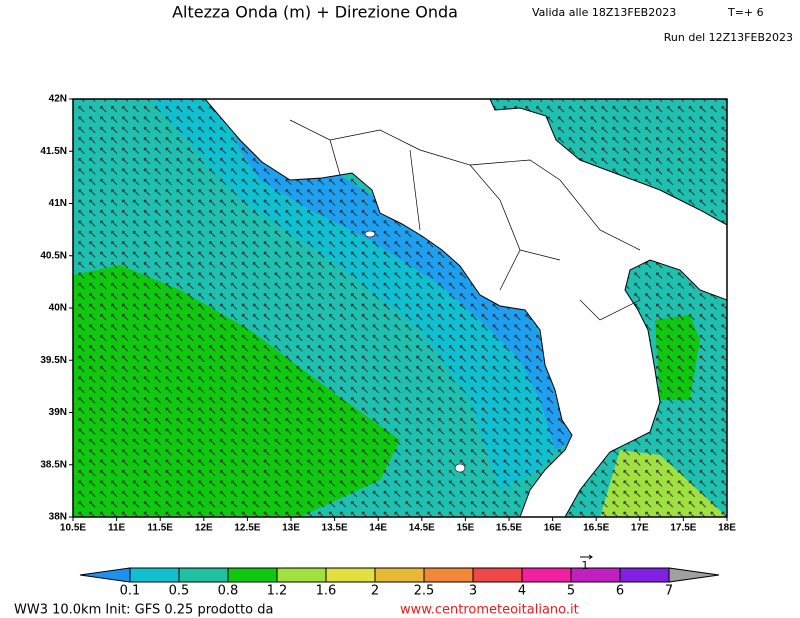 This screenshot has width=800, height=618. Describe the element at coordinates (105, 575) in the screenshot. I see `colorbar-min` at that location.